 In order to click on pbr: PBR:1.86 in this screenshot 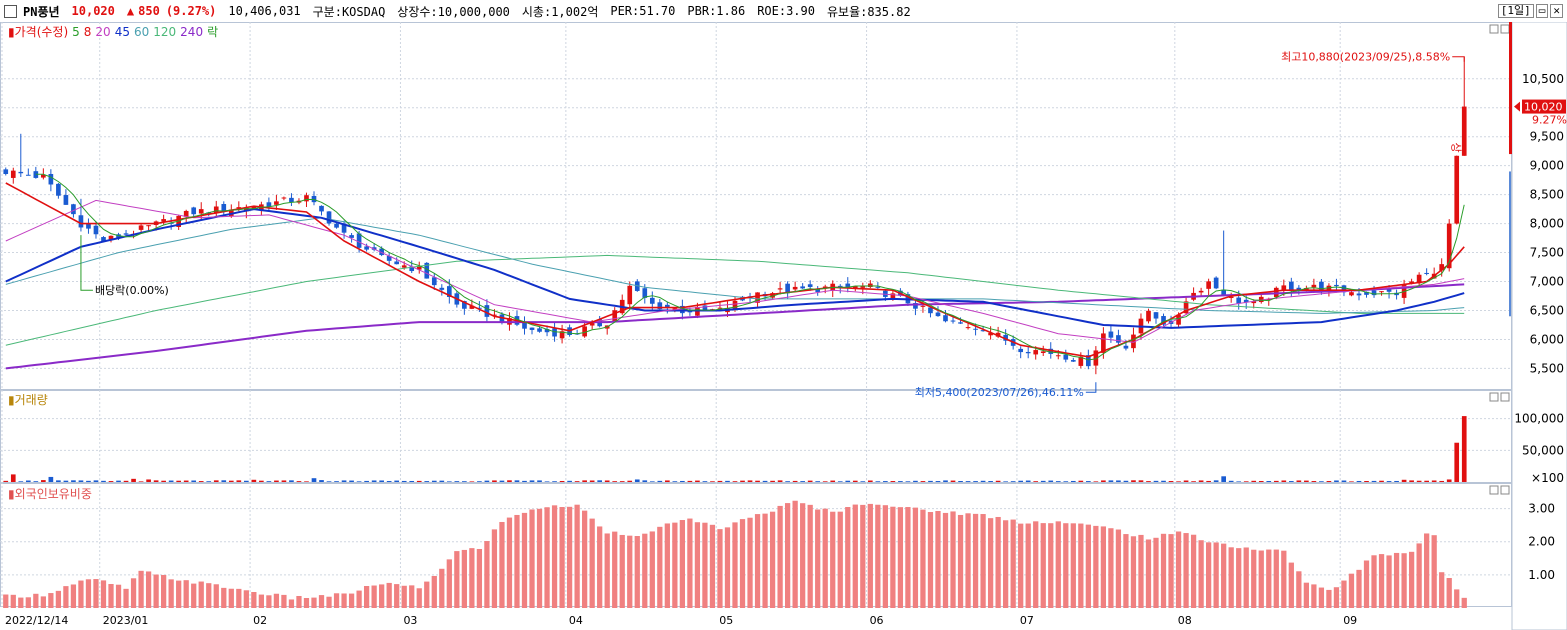, I will do `click(716, 11)`.